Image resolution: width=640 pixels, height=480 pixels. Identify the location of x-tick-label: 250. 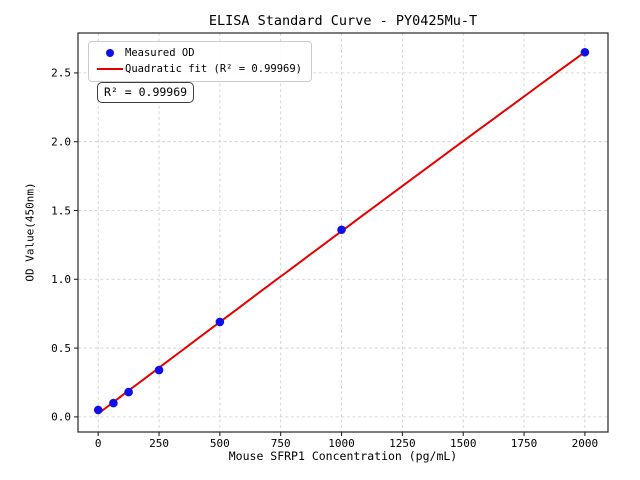
(159, 443).